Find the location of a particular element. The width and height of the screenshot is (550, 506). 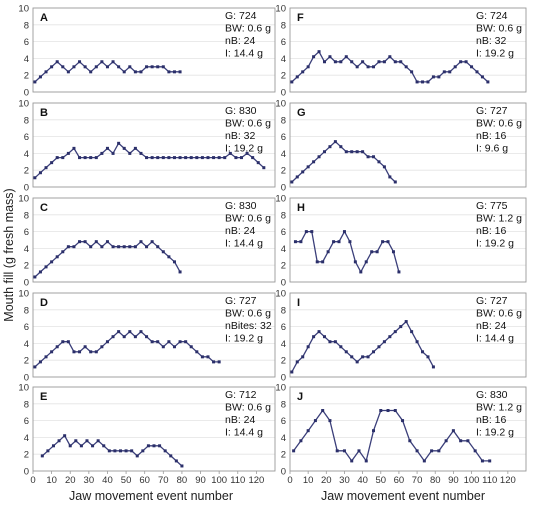

panel-annotation: I: 14.4 g is located at coordinates (244, 54).